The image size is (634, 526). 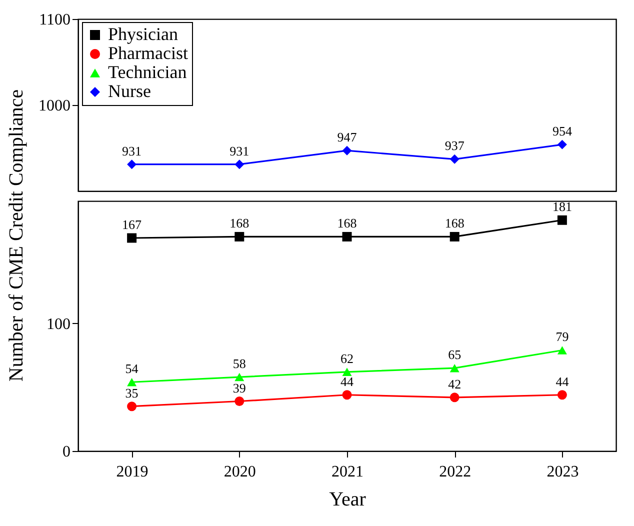 I want to click on y-tick-label: 100, so click(x=58, y=324).